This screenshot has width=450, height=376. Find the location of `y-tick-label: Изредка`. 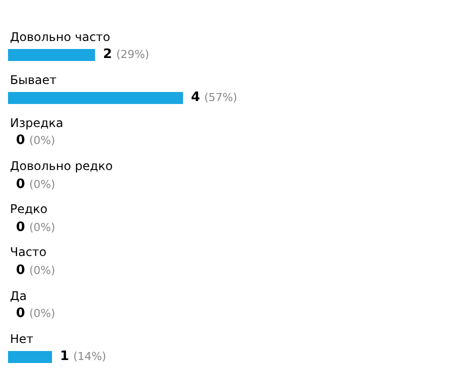

y-tick-label: Изредка is located at coordinates (37, 123).